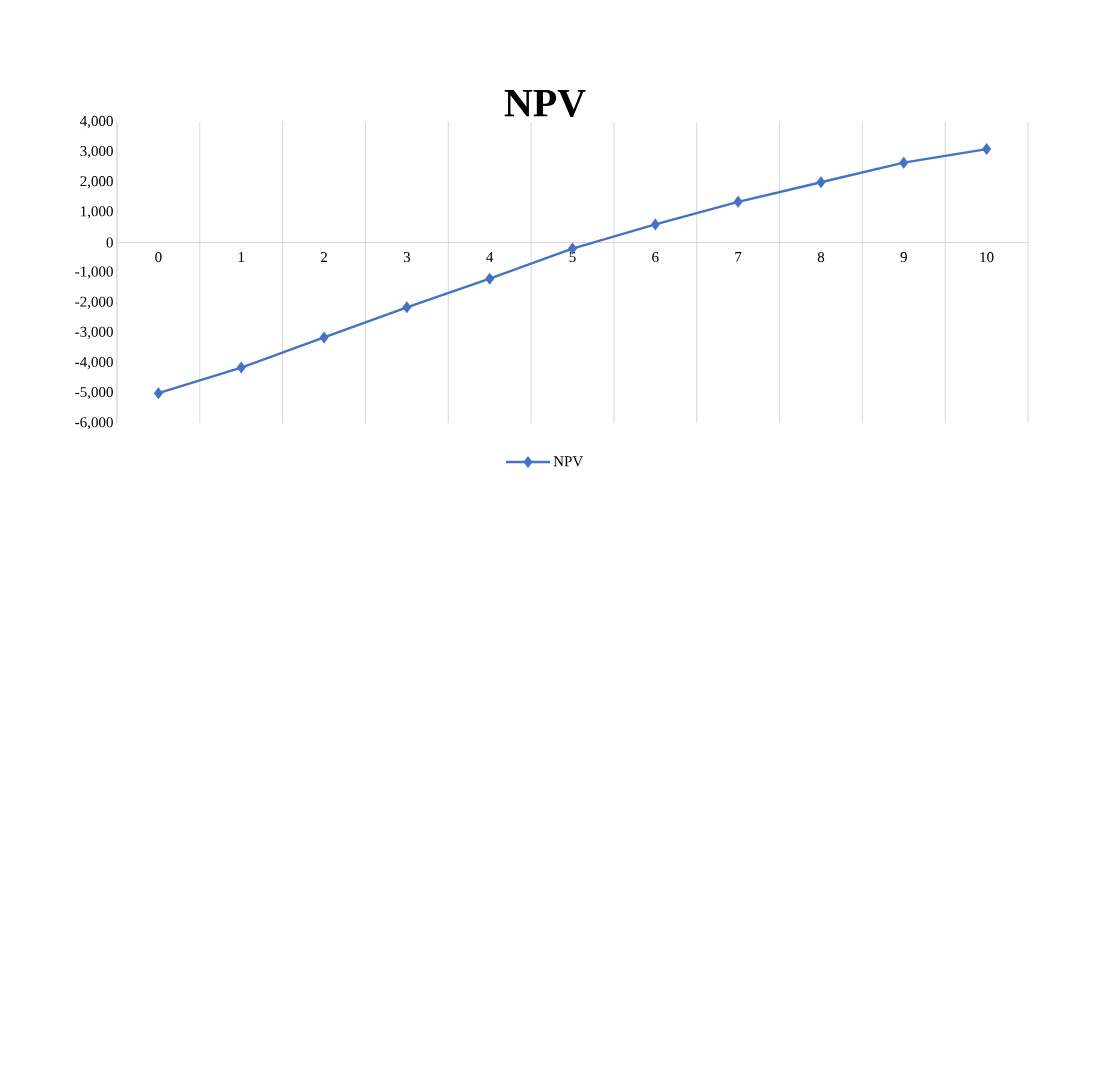  Describe the element at coordinates (94, 393) in the screenshot. I see `y-tick-label: -5,000` at that location.